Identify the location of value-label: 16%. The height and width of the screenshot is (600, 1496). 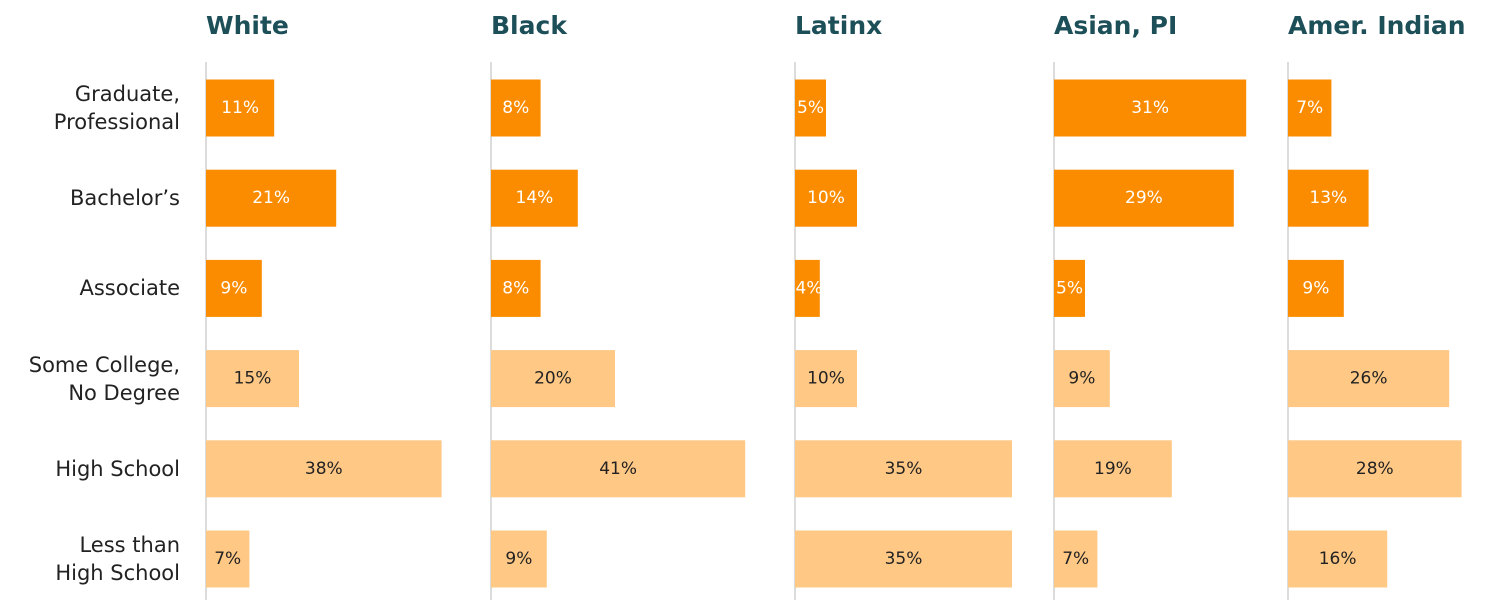
(1338, 559).